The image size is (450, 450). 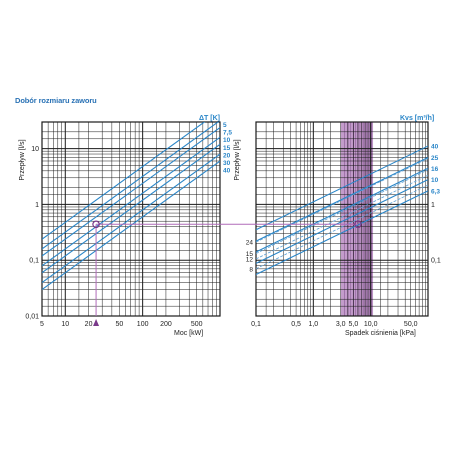 What do you see at coordinates (417, 118) in the screenshot?
I see `kvs-legend-title: Kvs [m³/h]` at bounding box center [417, 118].